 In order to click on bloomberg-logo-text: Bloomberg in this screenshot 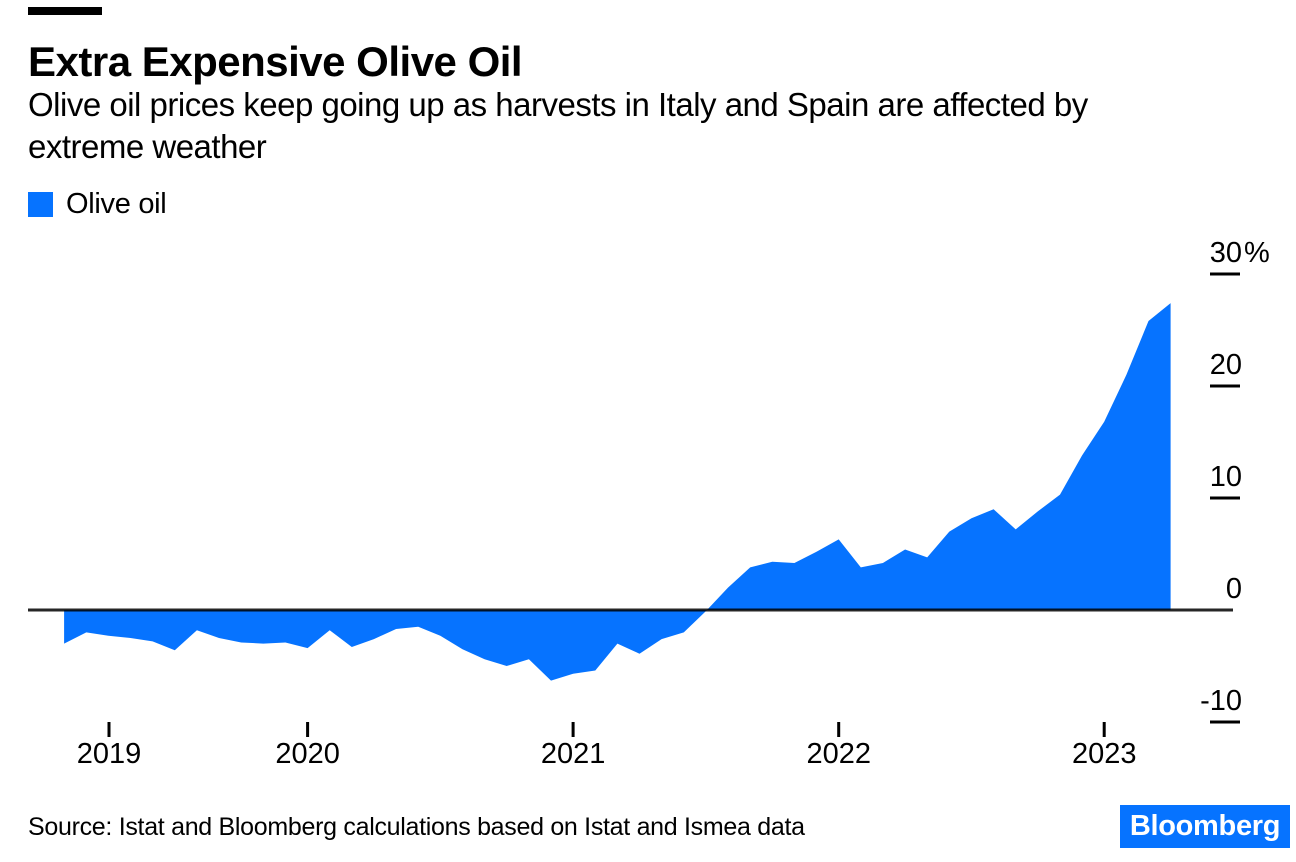, I will do `click(1205, 826)`.